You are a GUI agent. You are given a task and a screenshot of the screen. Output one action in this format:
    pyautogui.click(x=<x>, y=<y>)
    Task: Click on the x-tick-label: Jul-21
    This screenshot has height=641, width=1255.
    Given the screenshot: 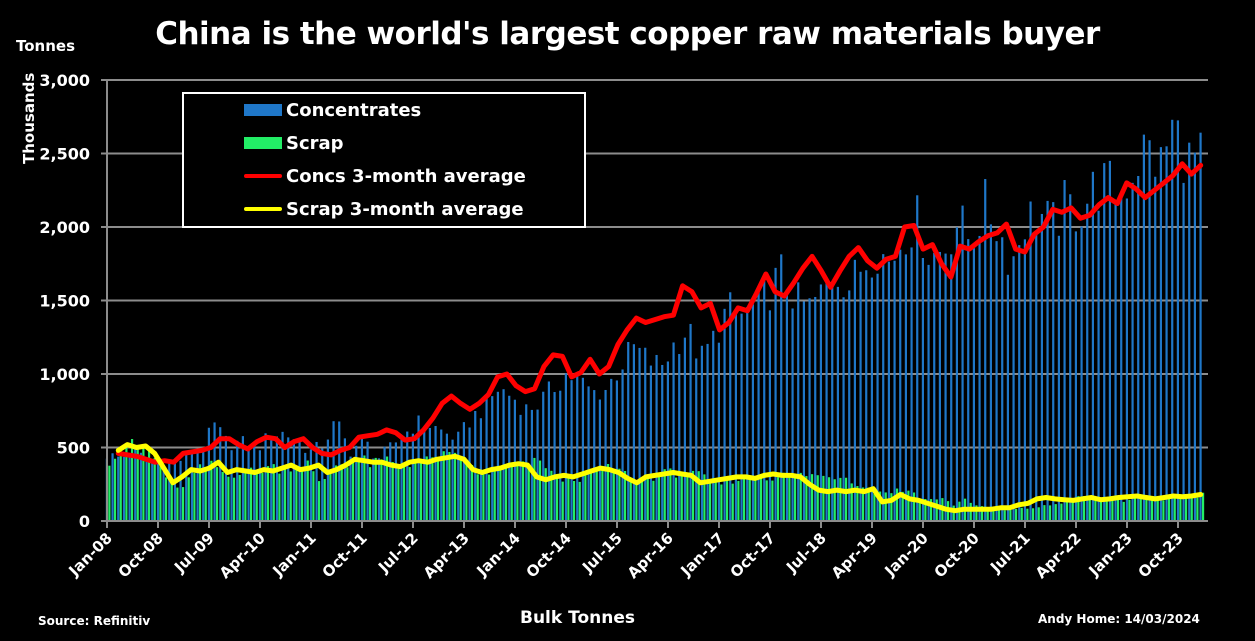 What is the action you would take?
    pyautogui.click(x=1010, y=553)
    